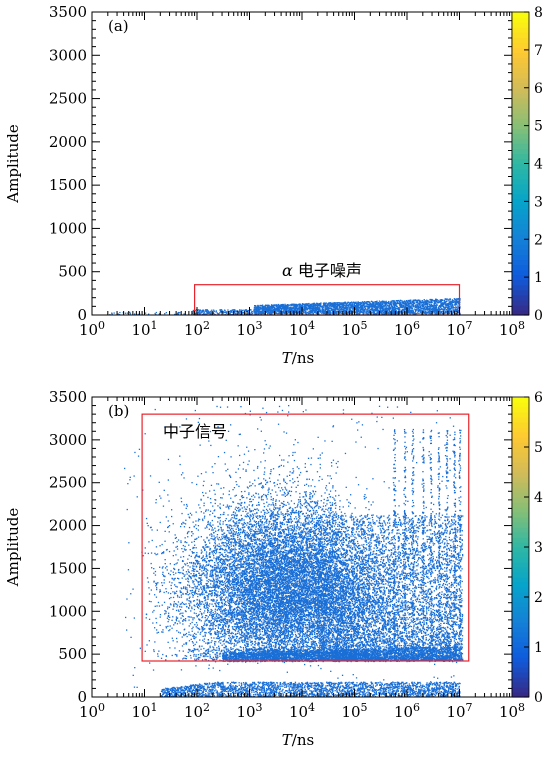 Image resolution: width=555 pixels, height=760 pixels. Describe the element at coordinates (538, 51) in the screenshot. I see `colorbar-tick-label: 7` at that location.